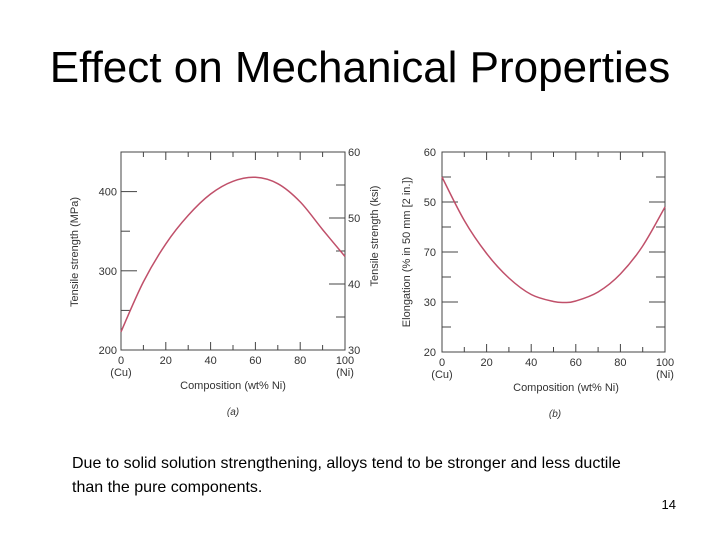 The width and height of the screenshot is (720, 540). I want to click on y-tick-label: 200, so click(108, 351).